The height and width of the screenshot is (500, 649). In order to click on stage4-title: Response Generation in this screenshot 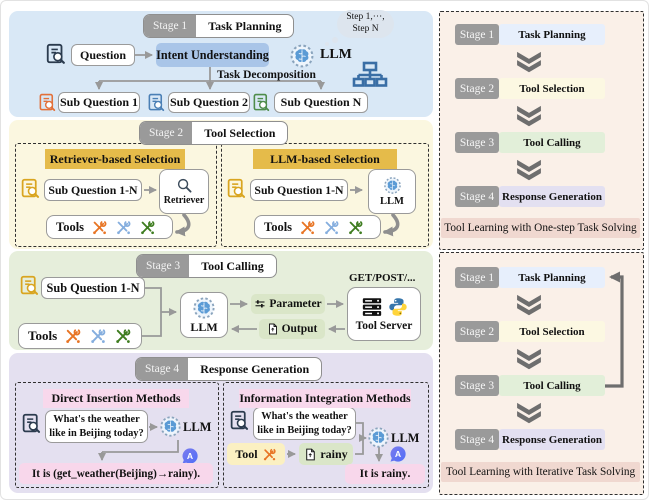, I will do `click(255, 368)`.